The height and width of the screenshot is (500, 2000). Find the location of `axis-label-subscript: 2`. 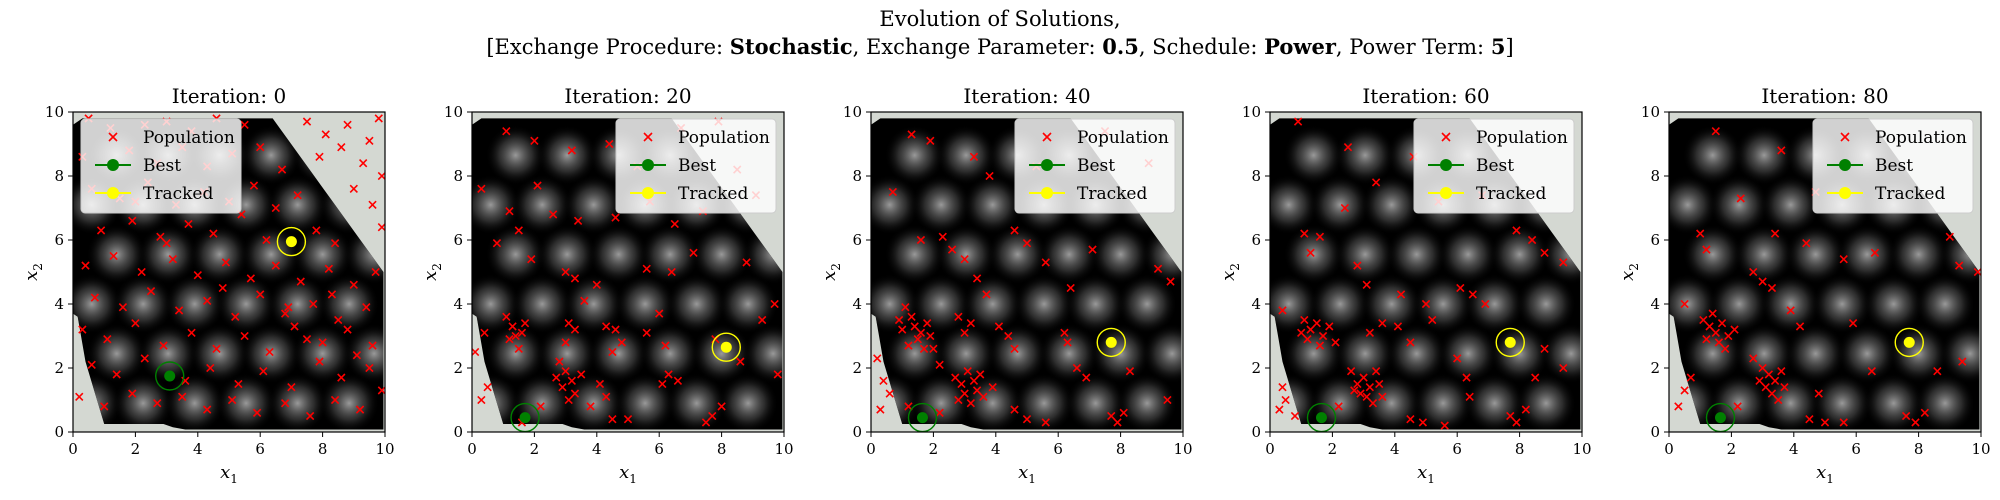

axis-label-subscript: 2 is located at coordinates (1634, 267).